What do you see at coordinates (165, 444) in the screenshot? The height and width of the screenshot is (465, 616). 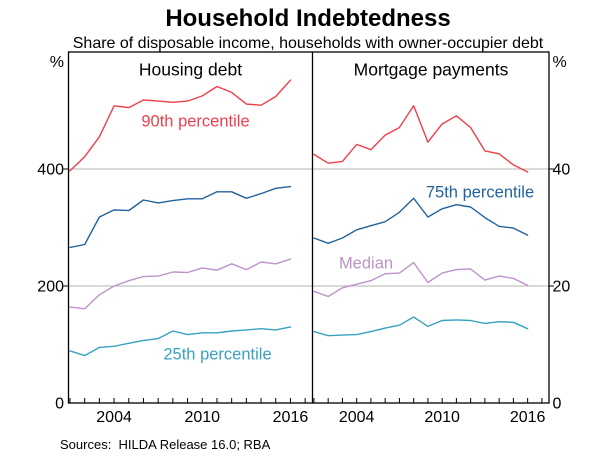 I see `chart-sources: Sources: HILDA Release 16.0; RBA` at bounding box center [165, 444].